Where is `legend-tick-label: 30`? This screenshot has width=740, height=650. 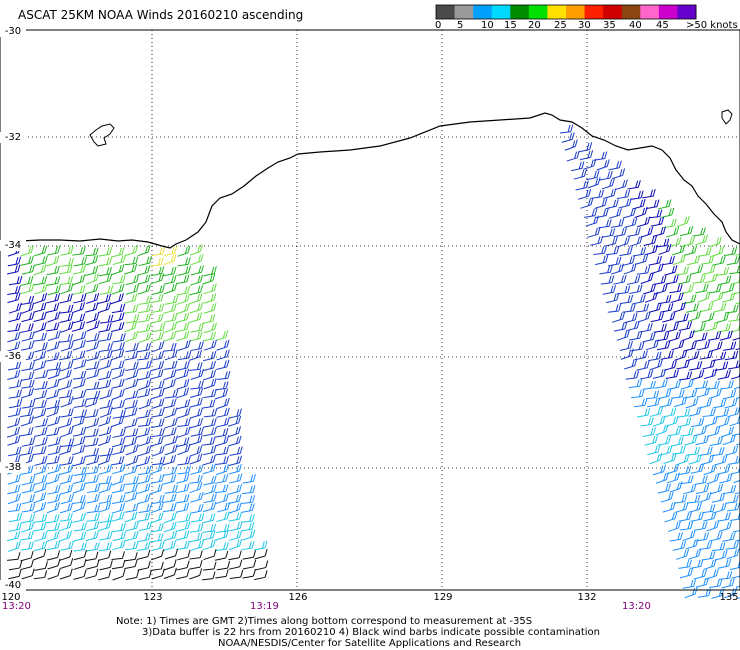
legend-tick-label: 30 is located at coordinates (584, 25).